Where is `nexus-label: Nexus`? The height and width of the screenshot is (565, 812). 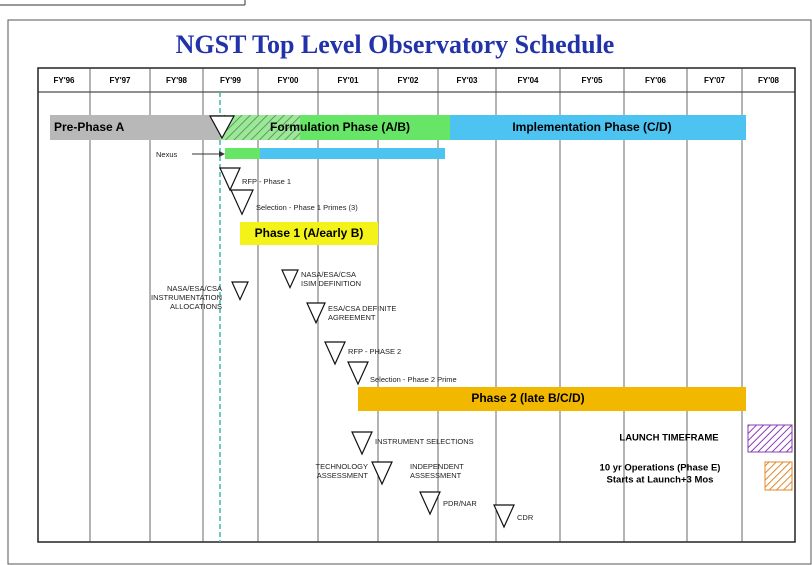 nexus-label: Nexus is located at coordinates (167, 154).